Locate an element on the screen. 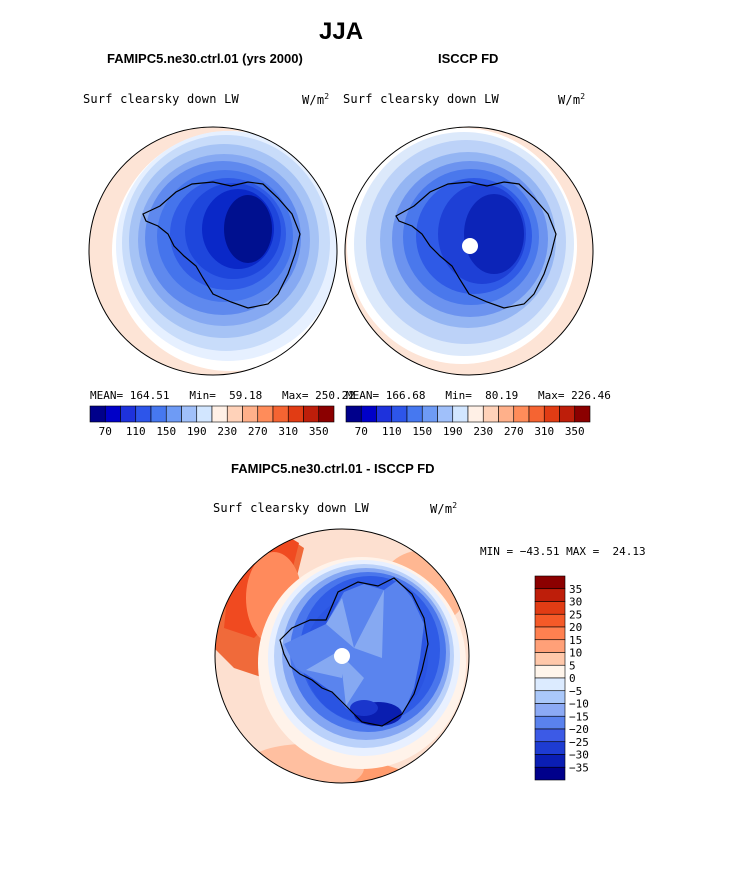 The height and width of the screenshot is (882, 733). diff-units-sup: 2 is located at coordinates (455, 505).